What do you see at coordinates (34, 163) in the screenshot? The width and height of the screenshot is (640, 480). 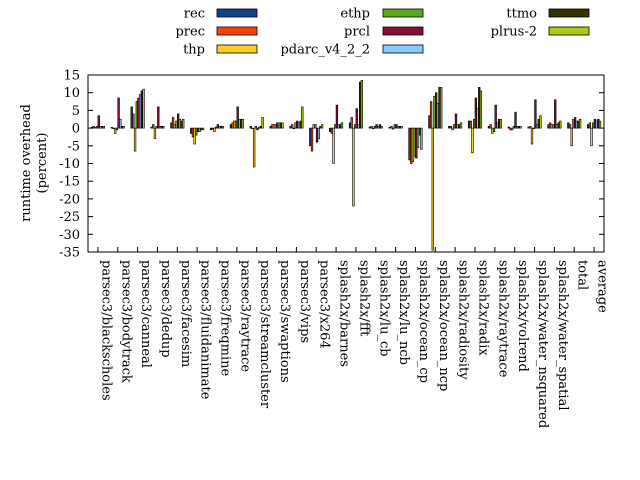 I see `y-axis-label: runtime overhead(percent)` at bounding box center [34, 163].